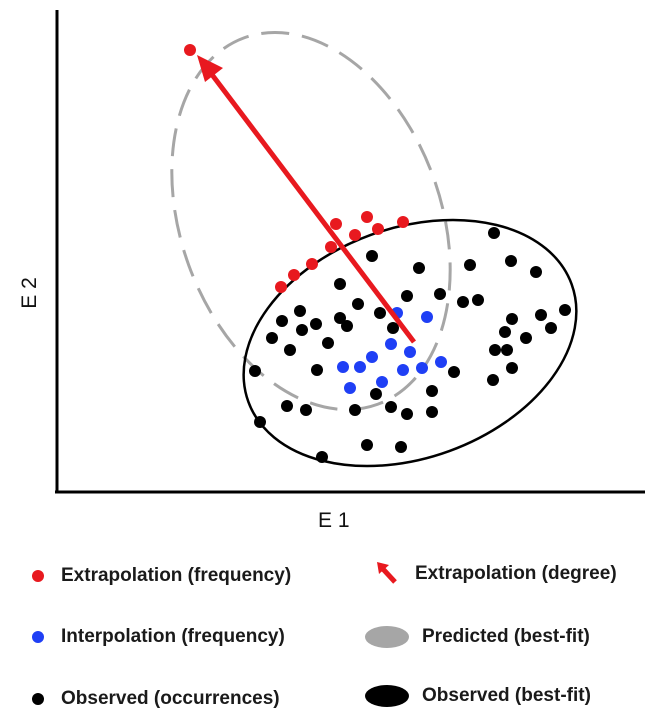 This screenshot has height=717, width=667. I want to click on legend-item-extrapolation-degree: Extrapolation (degree), so click(496, 574).